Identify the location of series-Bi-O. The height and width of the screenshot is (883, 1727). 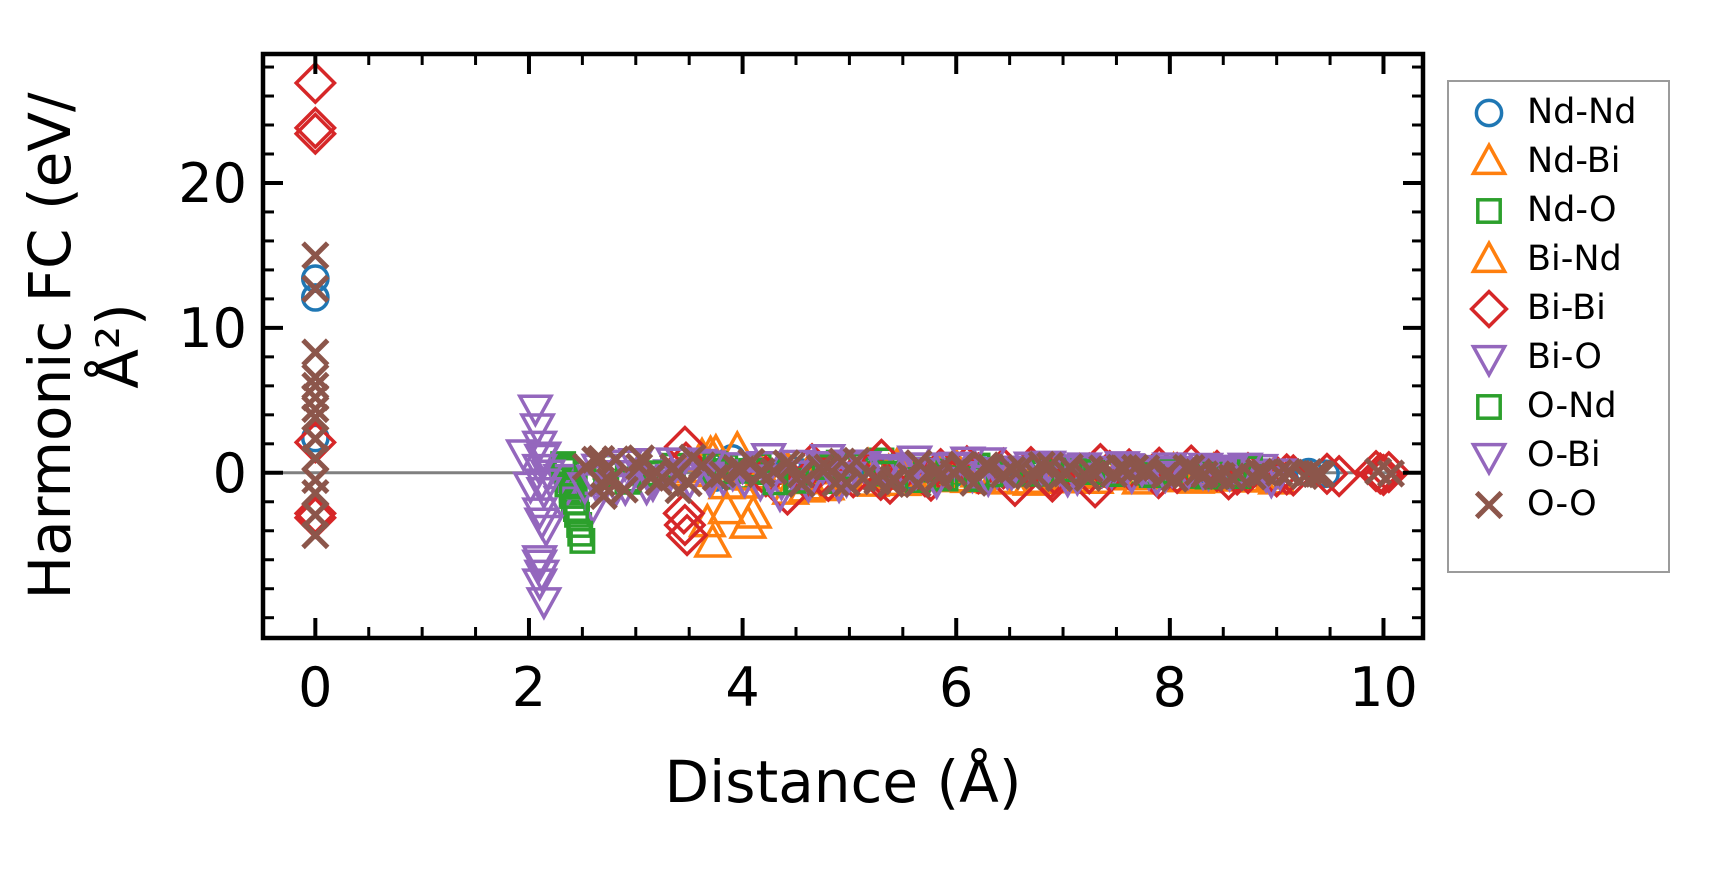
(901, 507).